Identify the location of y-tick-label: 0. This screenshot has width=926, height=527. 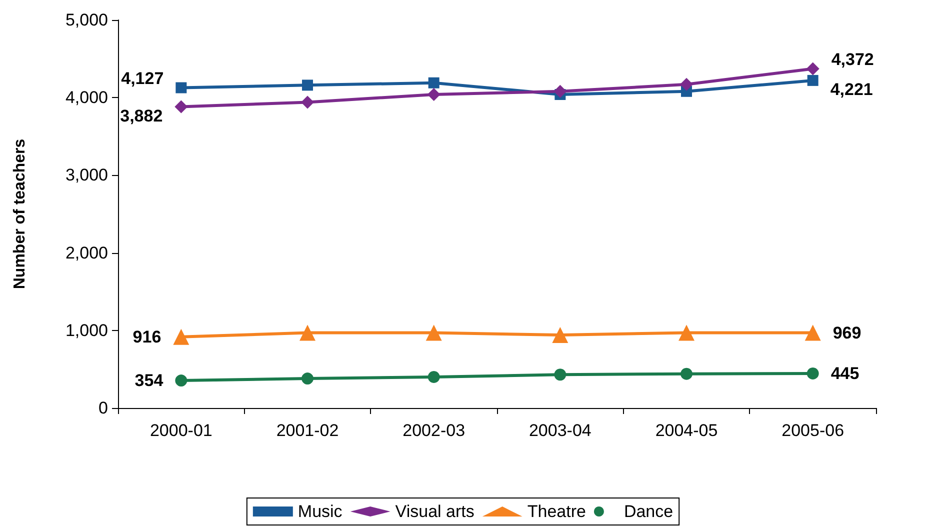
(103, 408).